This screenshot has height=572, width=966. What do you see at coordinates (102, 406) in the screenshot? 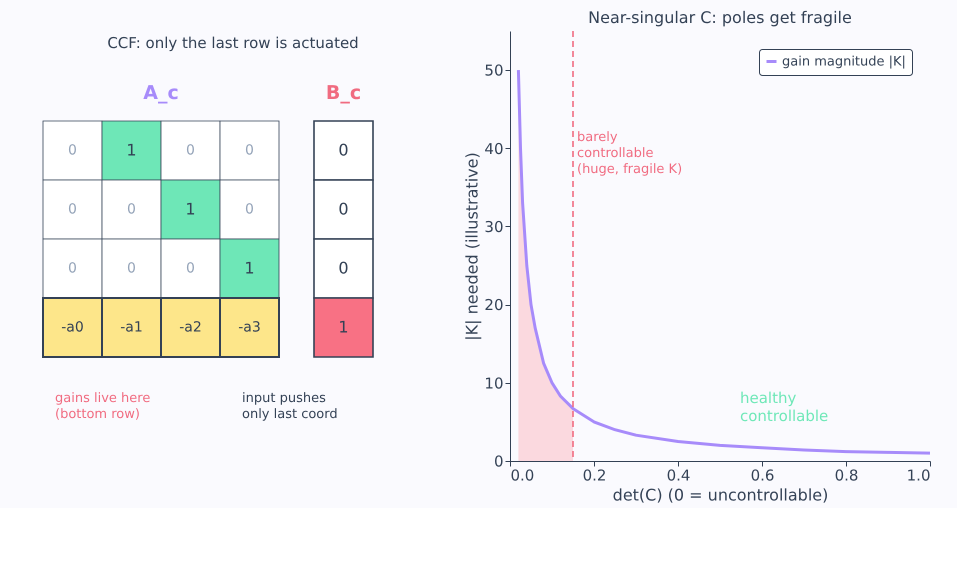
I see `text: gains live here (bottom row)` at bounding box center [102, 406].